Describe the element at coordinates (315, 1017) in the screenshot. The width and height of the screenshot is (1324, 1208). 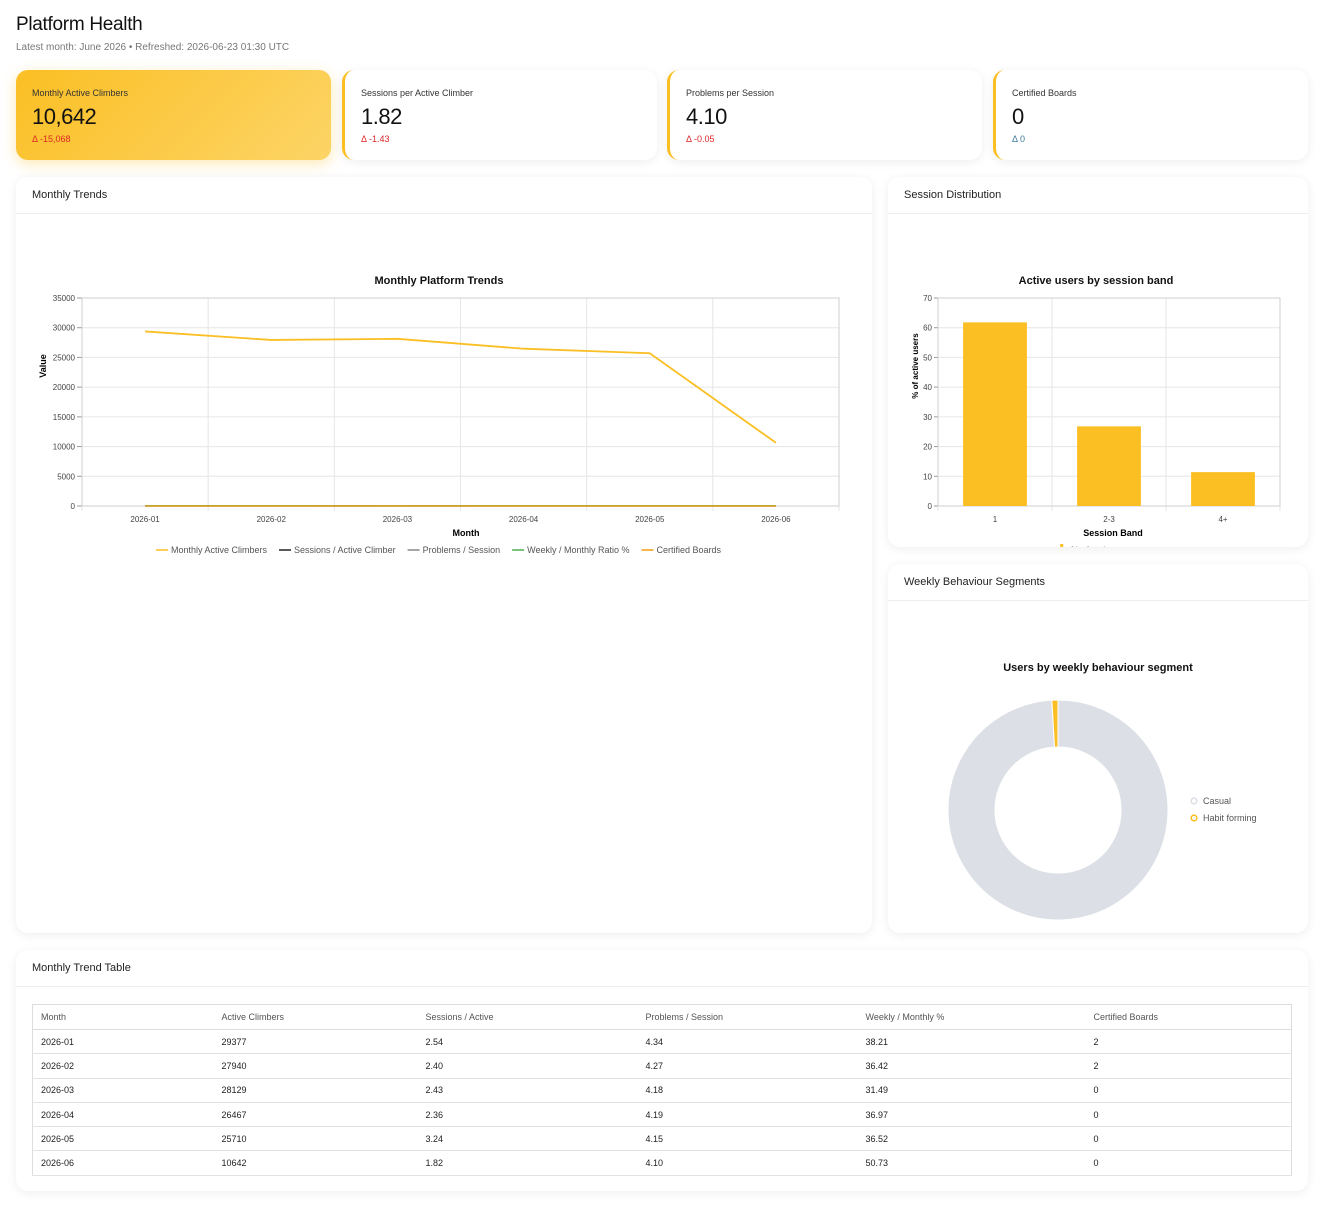
I see `column-header: Active Climbers` at that location.